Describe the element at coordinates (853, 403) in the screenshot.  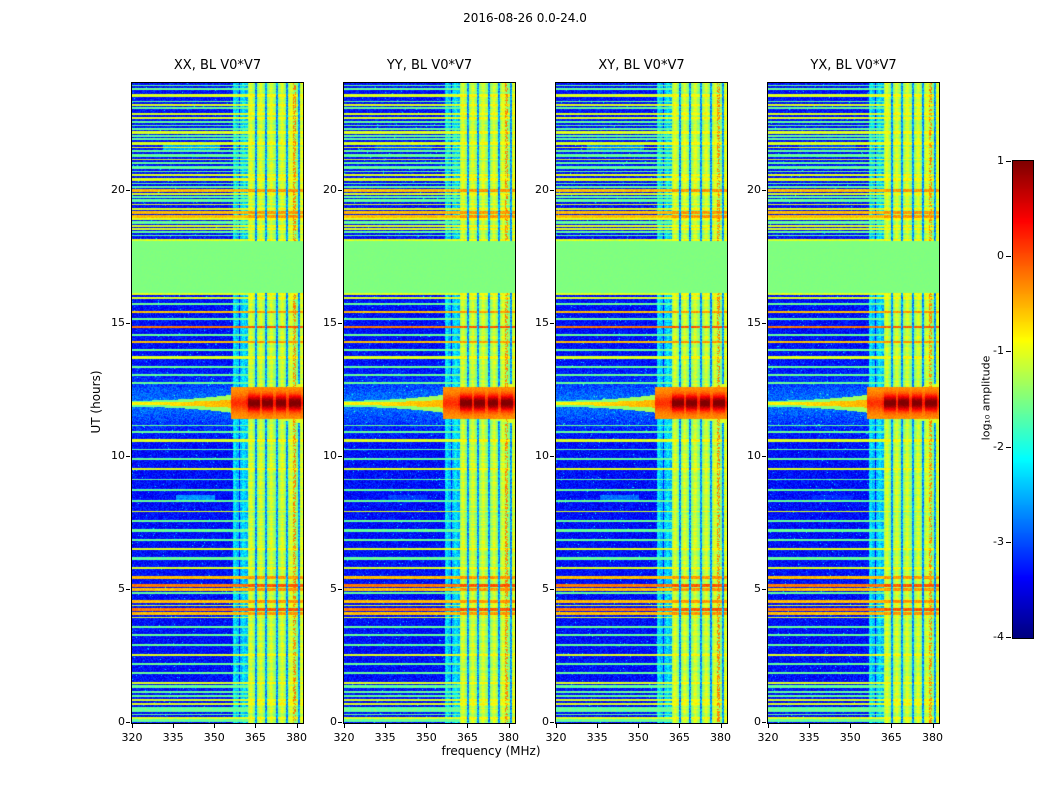
I see `spectrogram-yx` at that location.